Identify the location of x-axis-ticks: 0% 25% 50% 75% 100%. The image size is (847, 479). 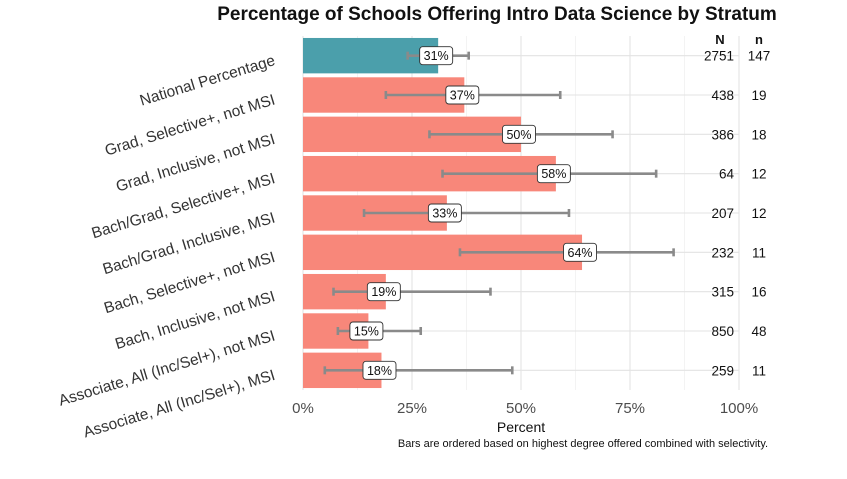
(525, 408).